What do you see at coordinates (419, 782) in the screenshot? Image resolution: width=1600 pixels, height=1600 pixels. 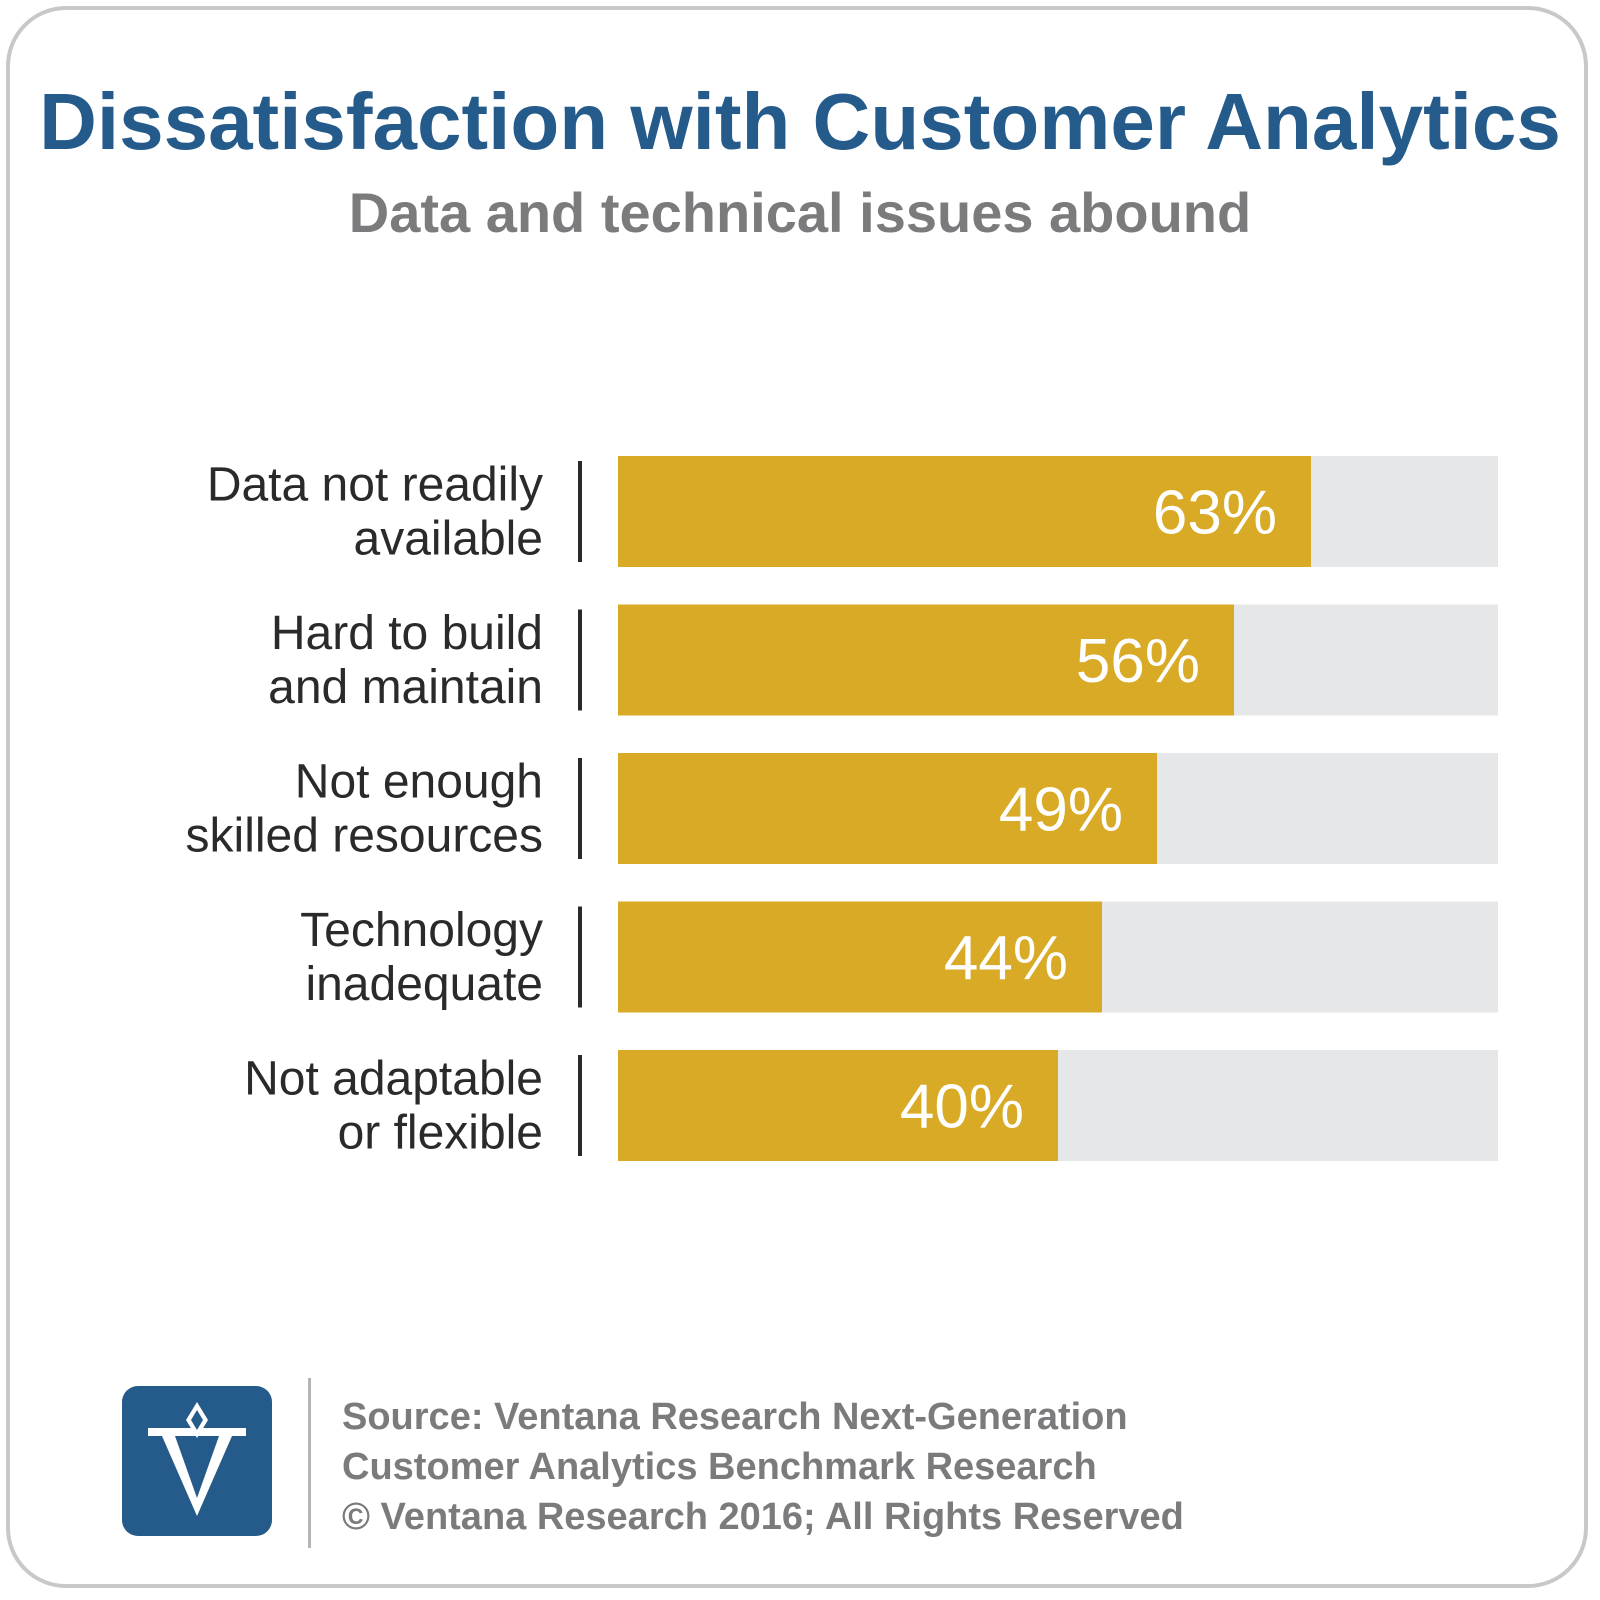 I see `category-label: Not enough` at bounding box center [419, 782].